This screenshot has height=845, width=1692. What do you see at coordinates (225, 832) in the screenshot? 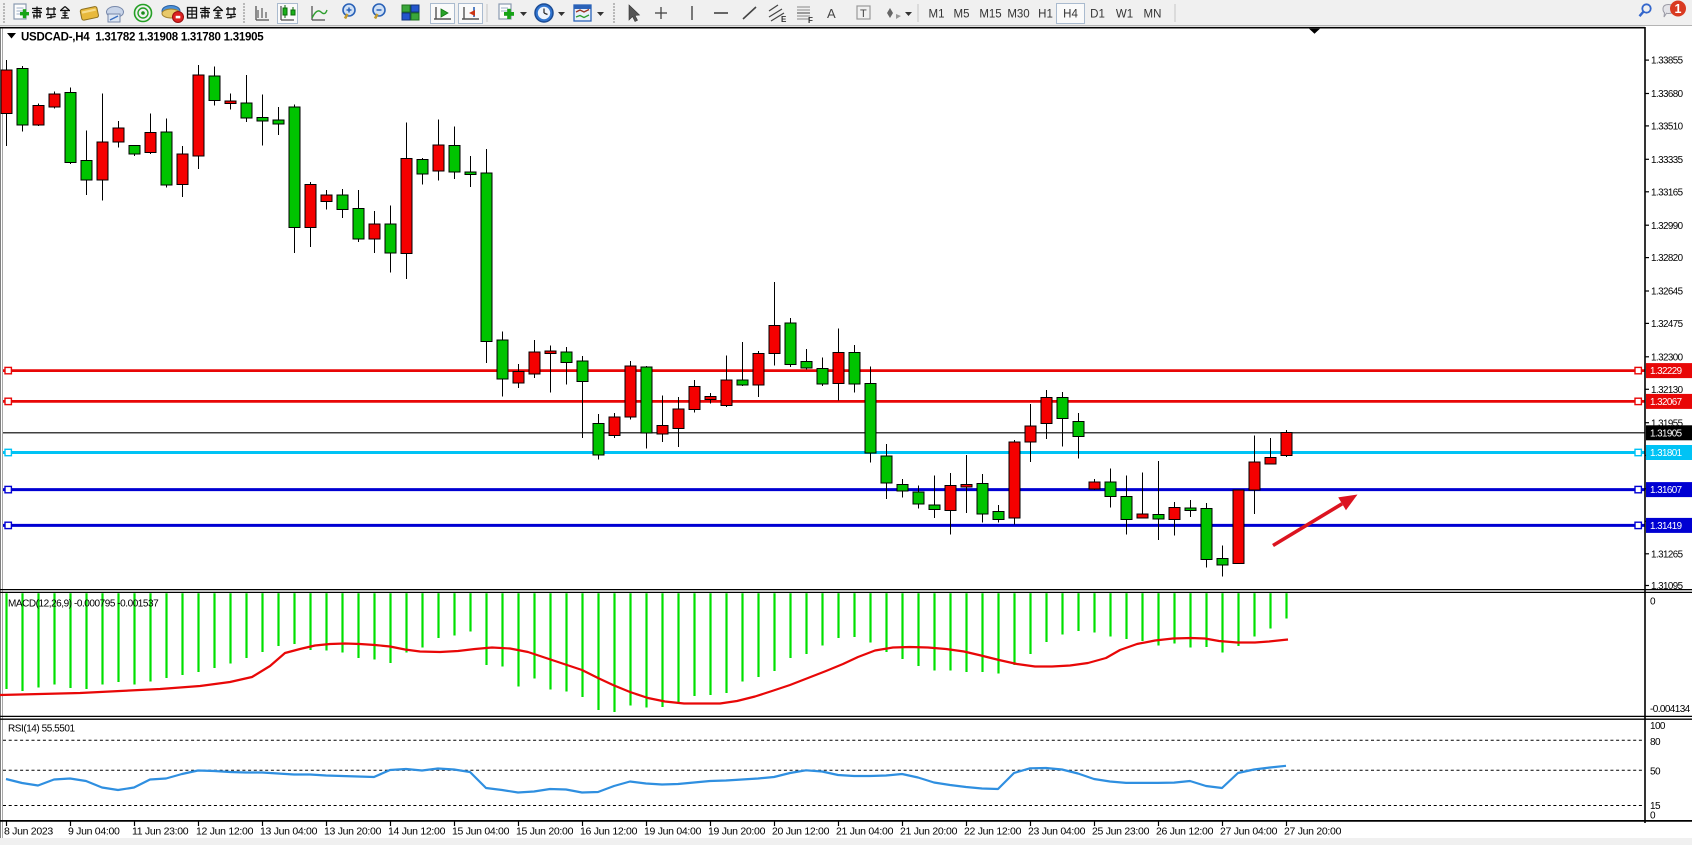
I see `svg-text: 12 Jun 12:00` at bounding box center [225, 832].